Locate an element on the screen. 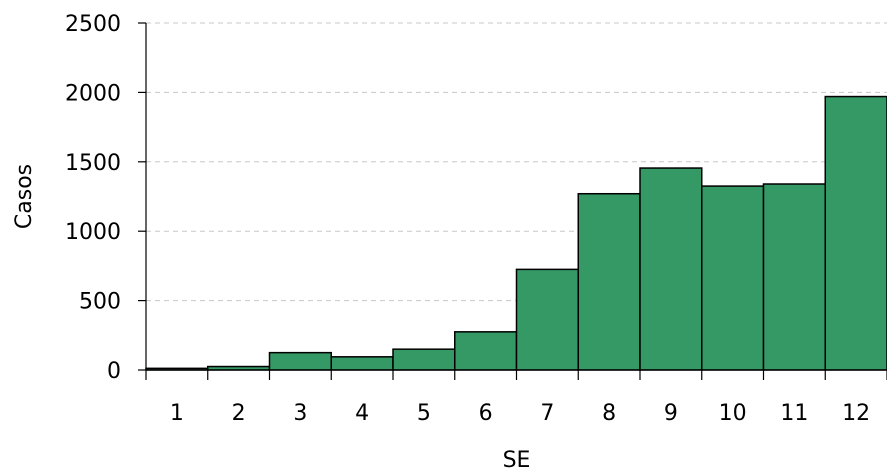 The width and height of the screenshot is (887, 473). y-tick-labels: 0 500 1000 1500 2000 2500 is located at coordinates (105, 198).